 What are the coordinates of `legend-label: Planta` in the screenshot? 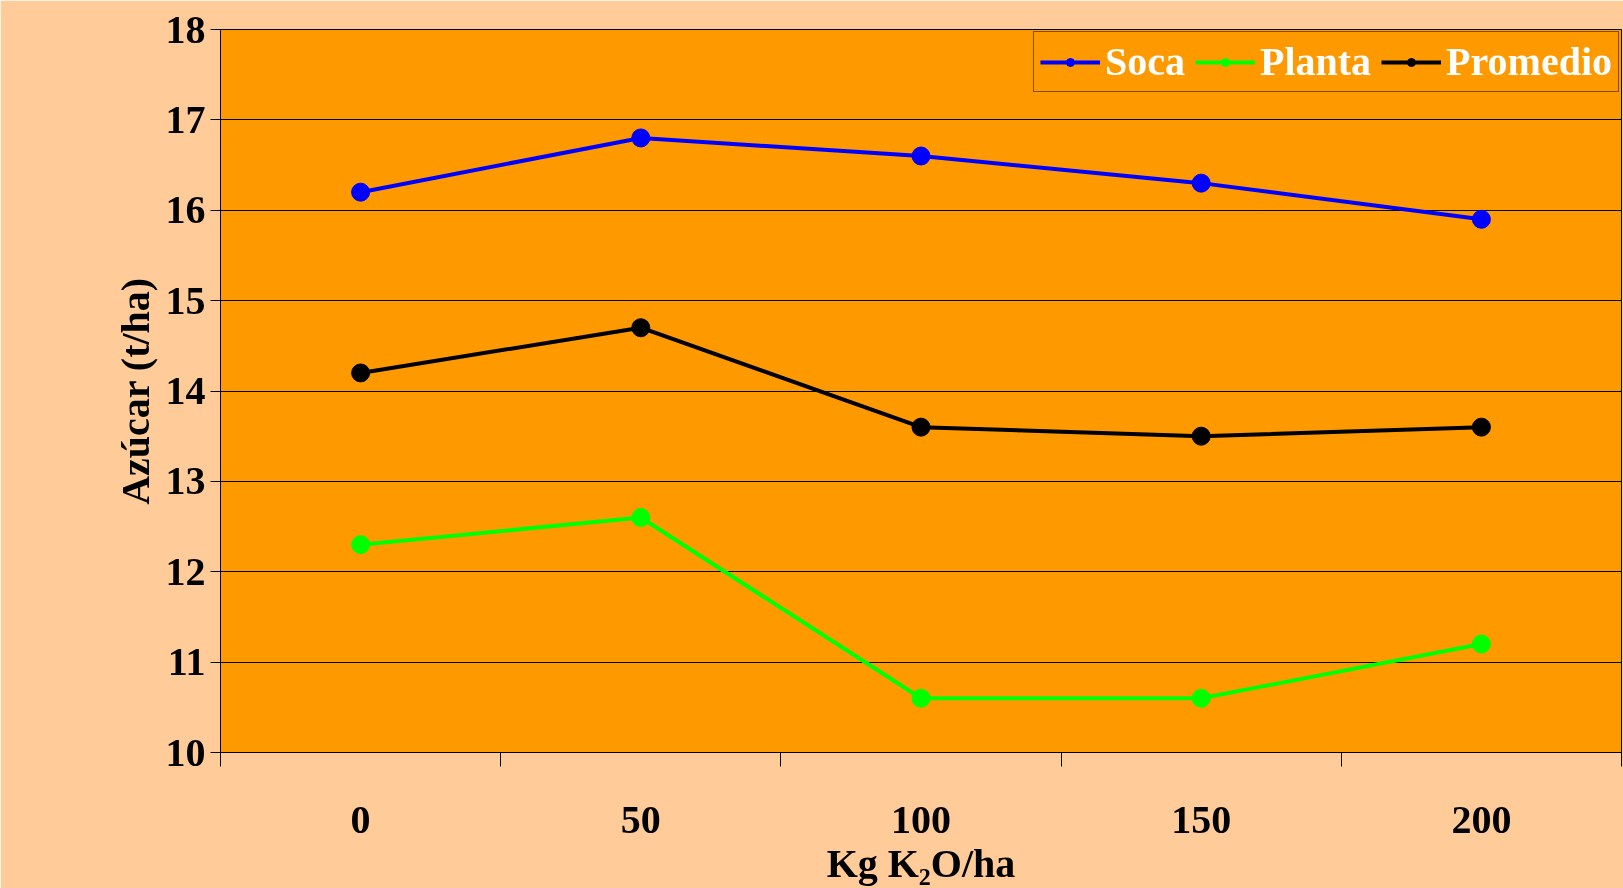 It's located at (1315, 61).